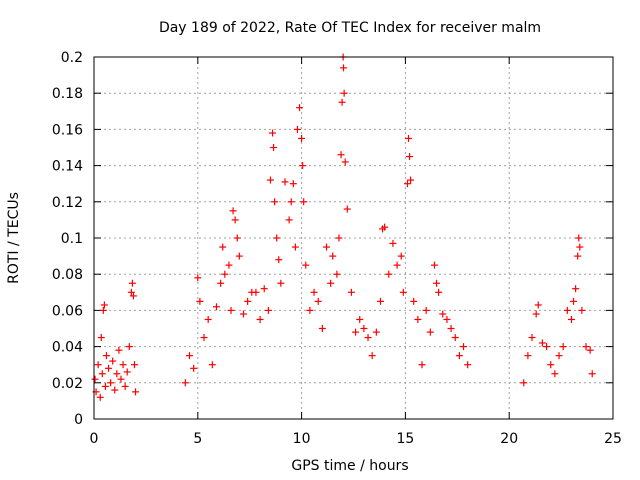 The width and height of the screenshot is (640, 480). What do you see at coordinates (67, 203) in the screenshot?
I see `y-tick-label: 0.12` at bounding box center [67, 203].